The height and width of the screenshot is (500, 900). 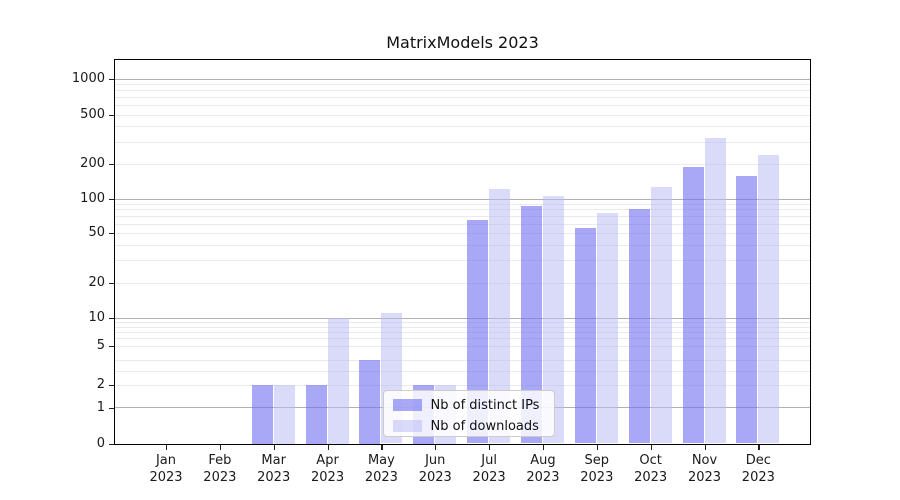 I want to click on bar-mar-ips, so click(x=262, y=414).